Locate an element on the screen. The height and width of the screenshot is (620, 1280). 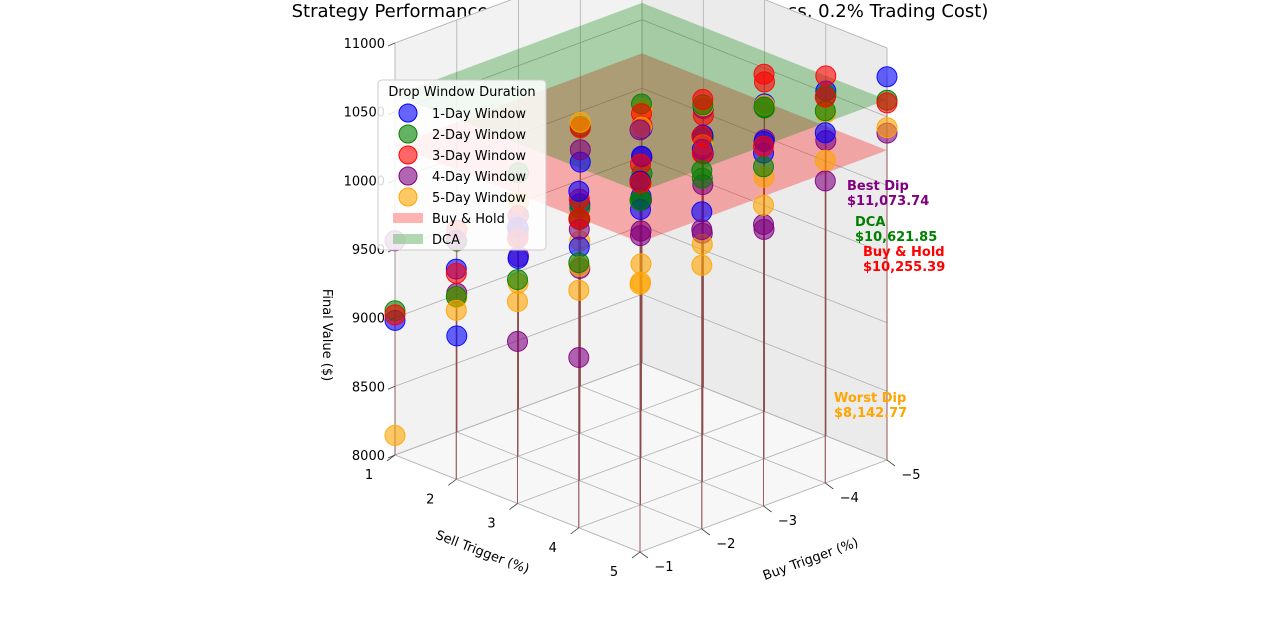
z-tick-label: 10000 is located at coordinates (364, 181).